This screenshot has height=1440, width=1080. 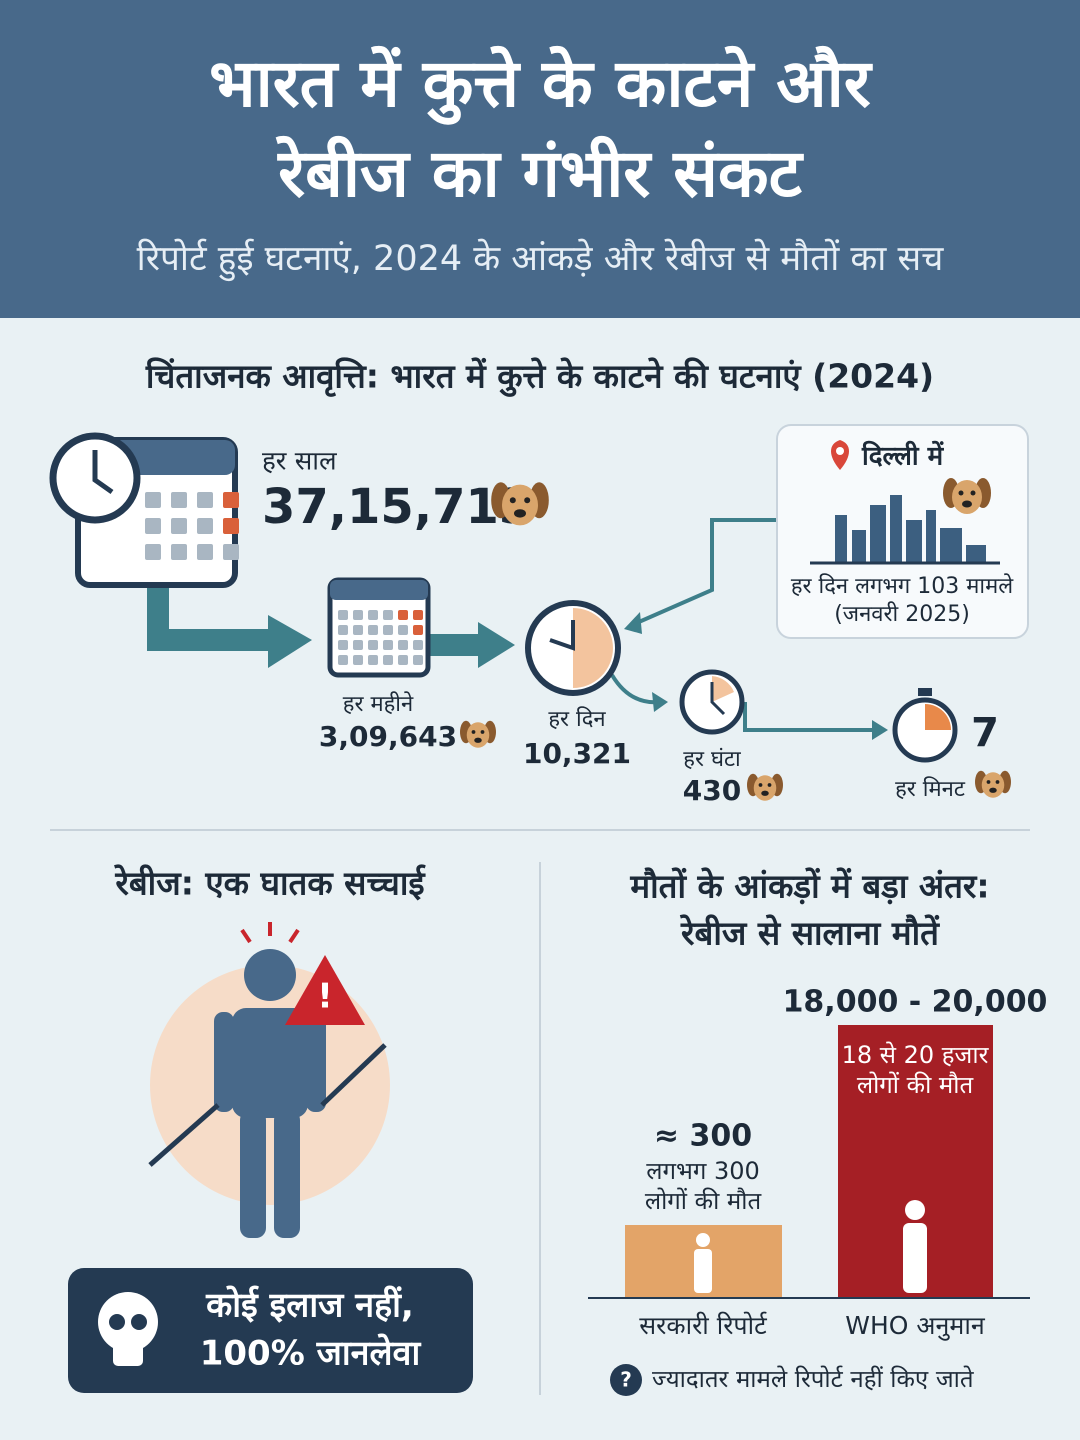 I want to click on title: भारत में कुत्ते के काटने और, so click(x=541, y=85).